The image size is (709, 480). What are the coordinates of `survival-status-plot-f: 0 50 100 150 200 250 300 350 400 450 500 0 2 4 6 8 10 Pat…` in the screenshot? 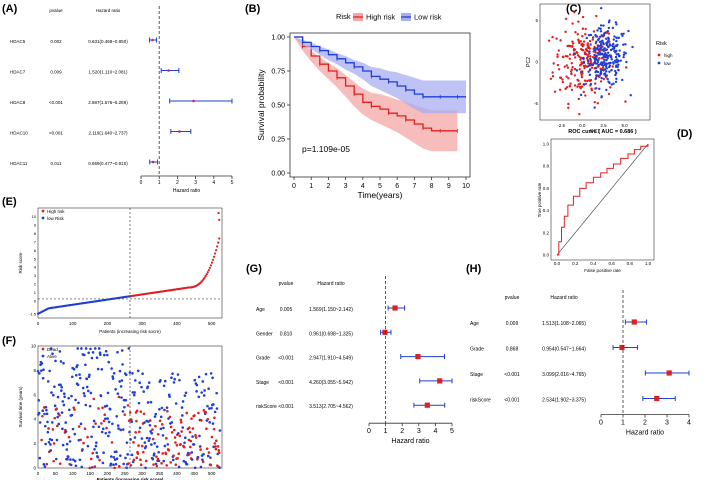 It's located at (120, 412).